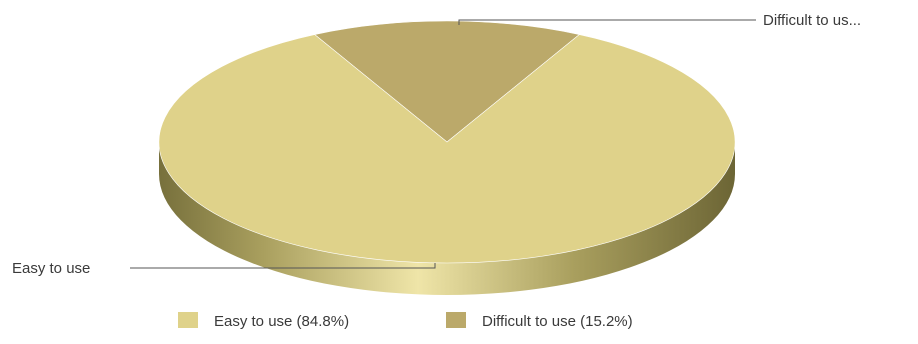  Describe the element at coordinates (607, 22) in the screenshot. I see `callout-line-difficult` at that location.